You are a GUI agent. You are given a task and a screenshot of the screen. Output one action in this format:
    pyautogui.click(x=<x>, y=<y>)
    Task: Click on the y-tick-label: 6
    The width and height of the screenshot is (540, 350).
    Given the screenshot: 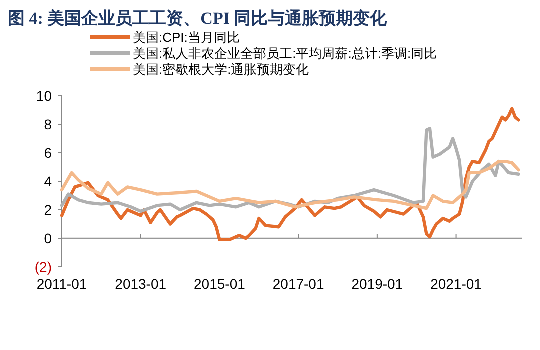 What is the action you would take?
    pyautogui.click(x=48, y=153)
    